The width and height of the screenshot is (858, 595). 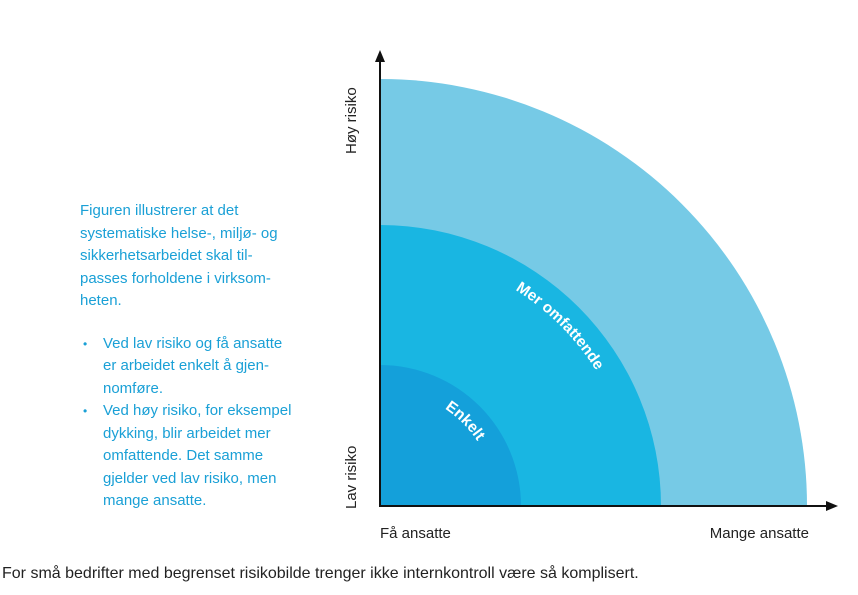 I want to click on bullet-line: nomføre., so click(x=133, y=388).